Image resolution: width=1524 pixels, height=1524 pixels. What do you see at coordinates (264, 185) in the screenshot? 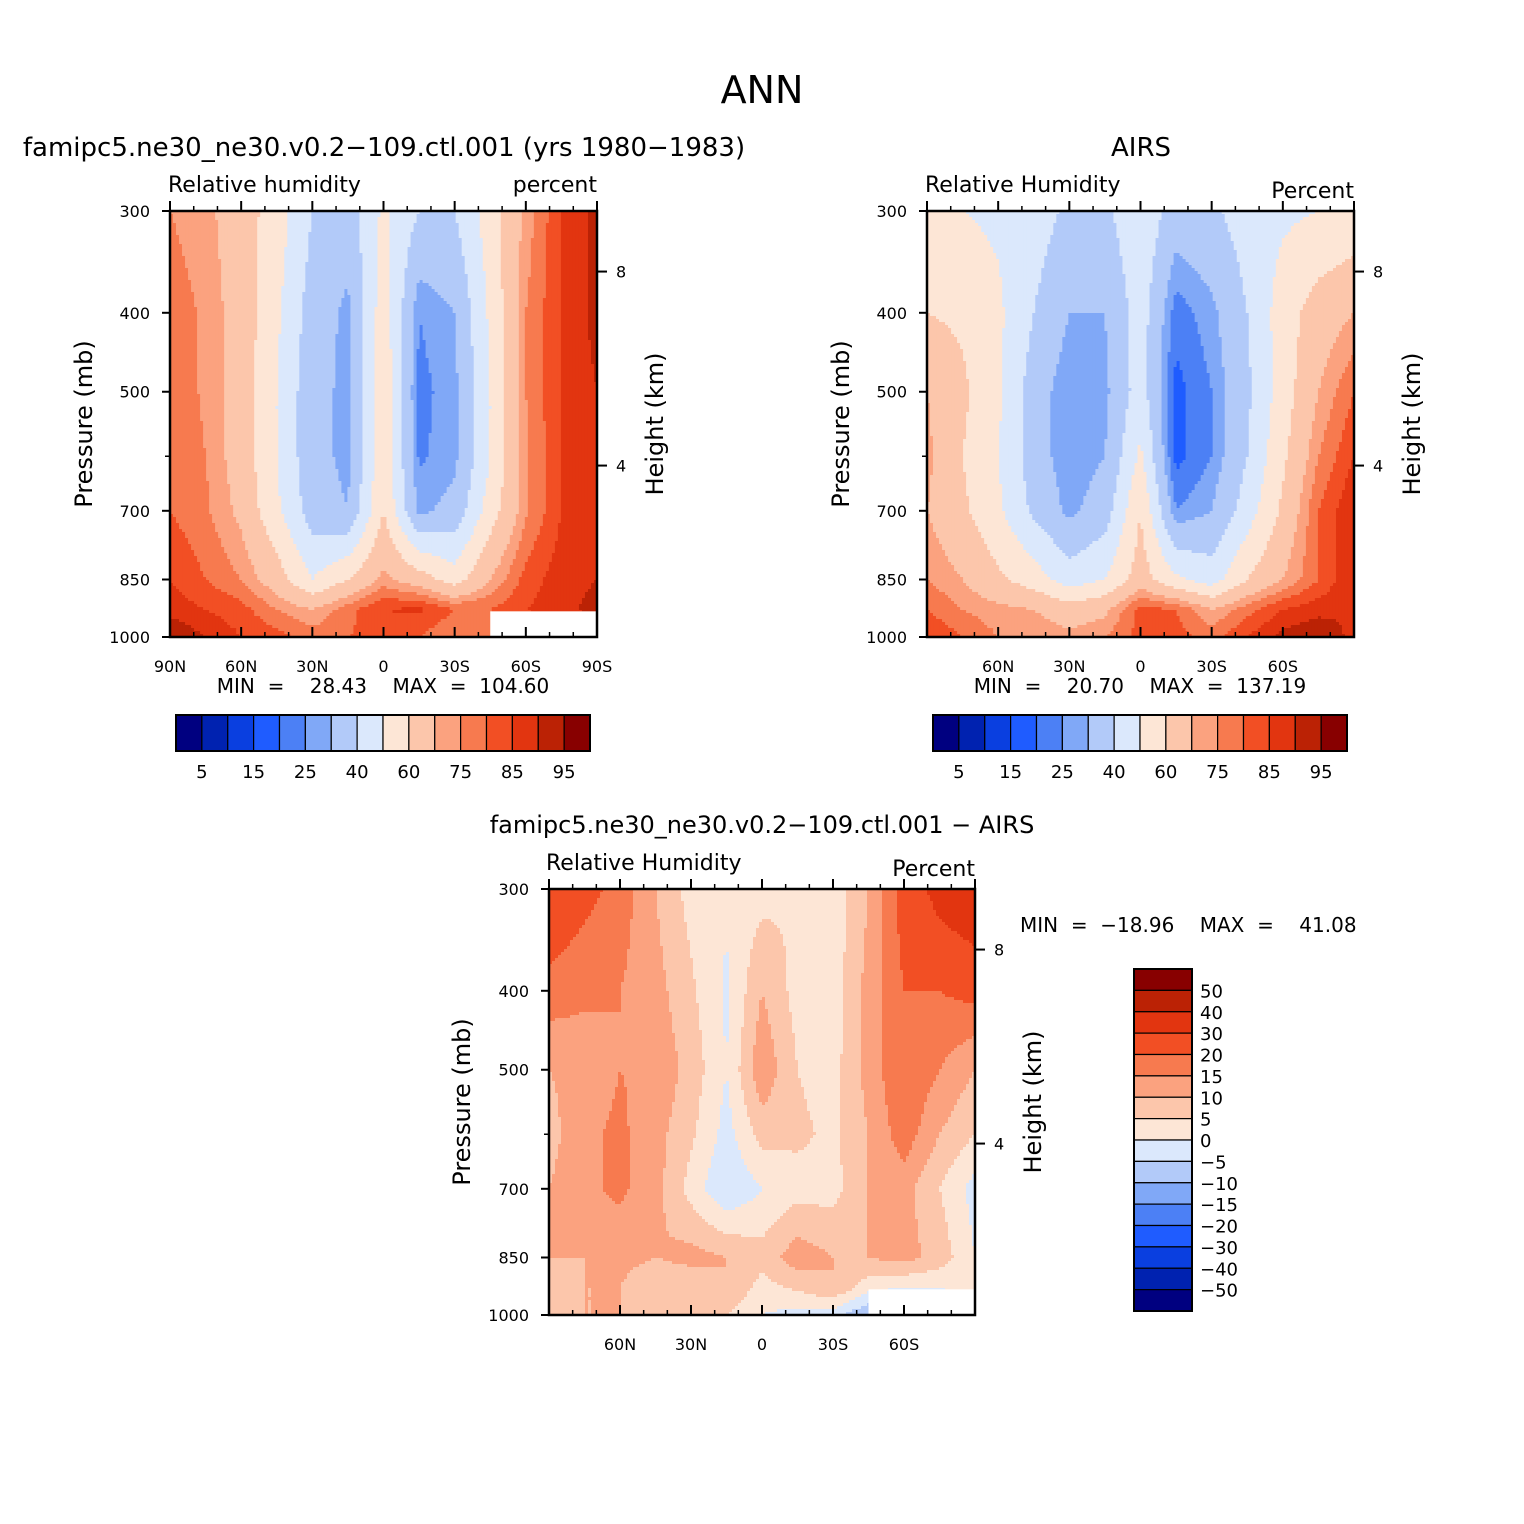
I see `panel-model-left-label: Relative humidity` at bounding box center [264, 185].